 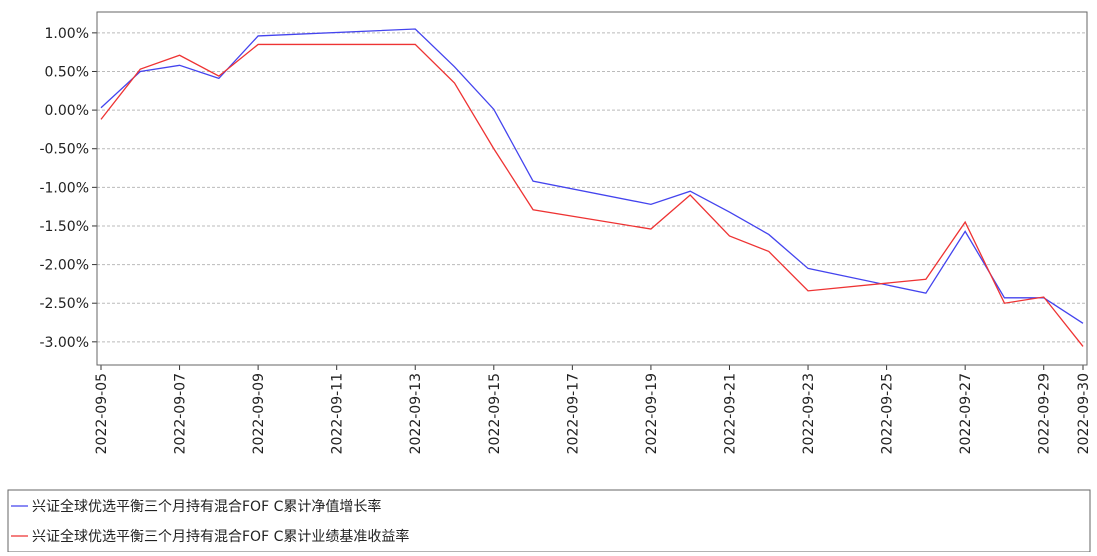 I want to click on x-tick-label: 2022-09-27, so click(x=966, y=413).